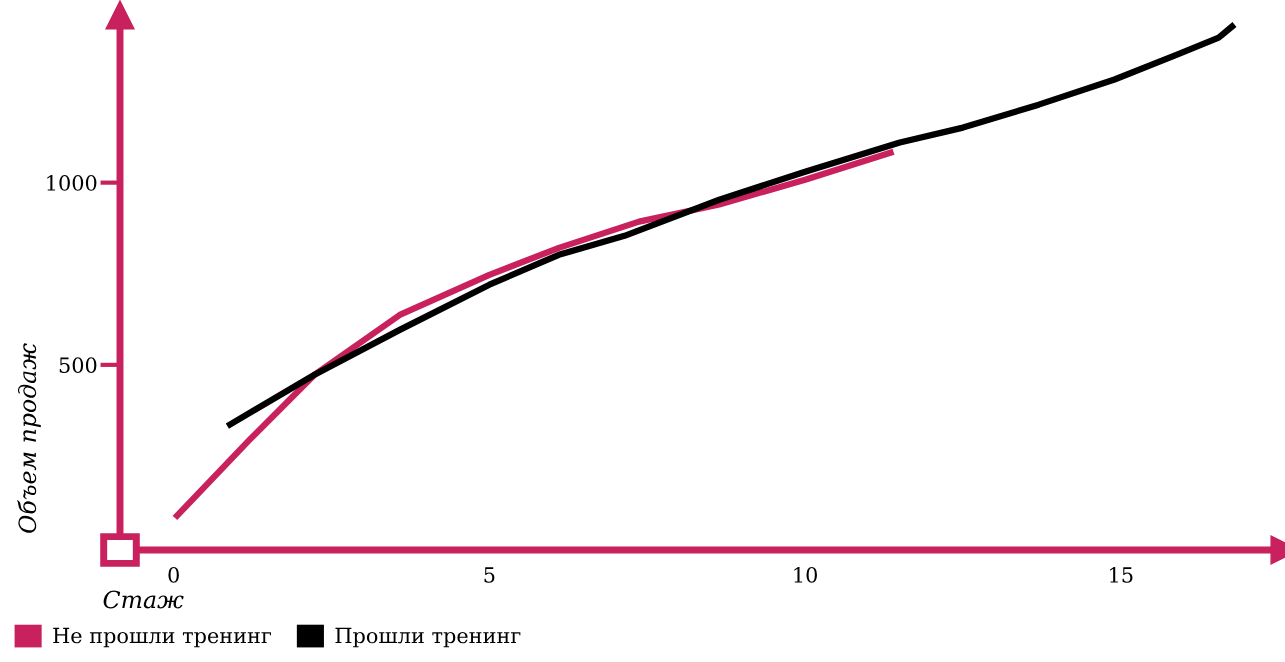 Image resolution: width=1285 pixels, height=662 pixels. What do you see at coordinates (489, 575) in the screenshot?
I see `x-tick-label: 5` at bounding box center [489, 575].